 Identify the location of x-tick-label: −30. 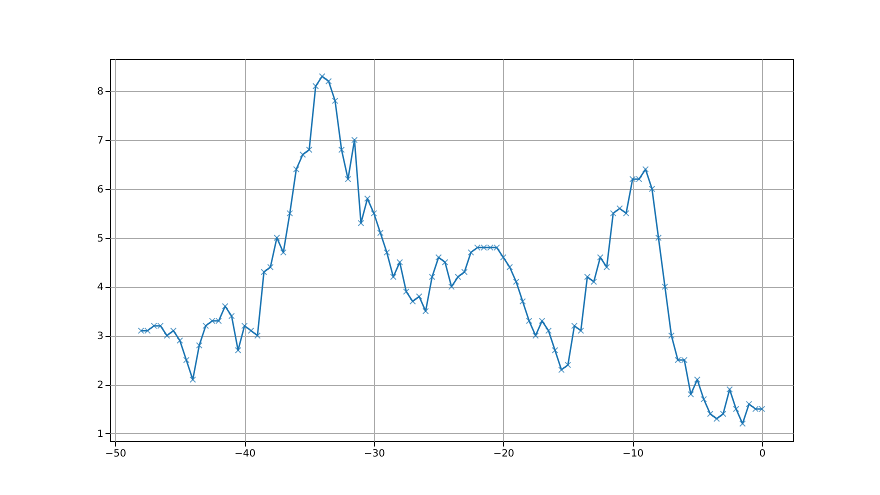
(374, 454).